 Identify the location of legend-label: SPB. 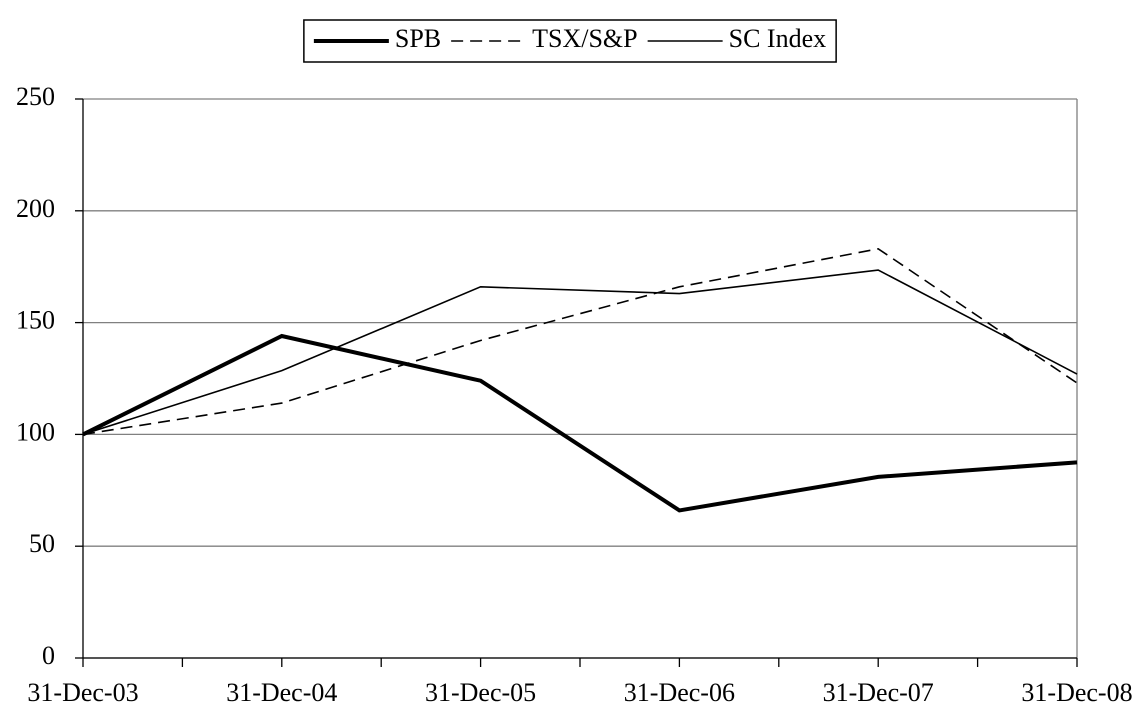
(418, 38).